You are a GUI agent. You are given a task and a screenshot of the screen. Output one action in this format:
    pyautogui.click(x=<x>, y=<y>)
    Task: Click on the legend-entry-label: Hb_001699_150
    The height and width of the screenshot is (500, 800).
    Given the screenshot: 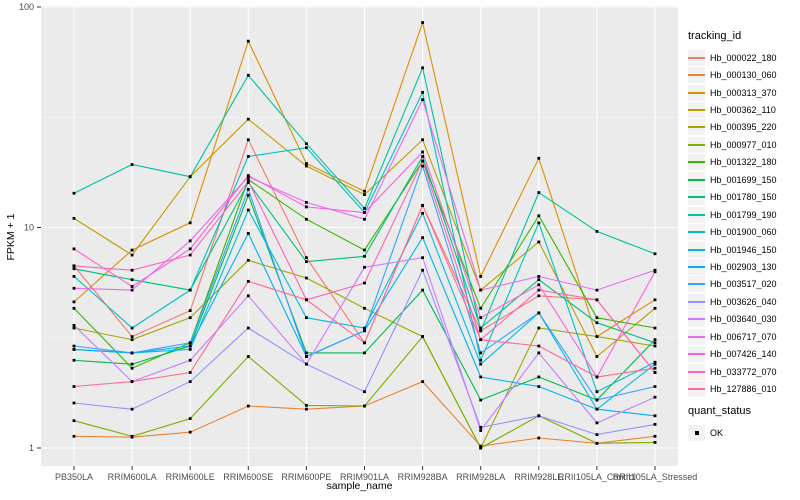 What is the action you would take?
    pyautogui.click(x=743, y=179)
    